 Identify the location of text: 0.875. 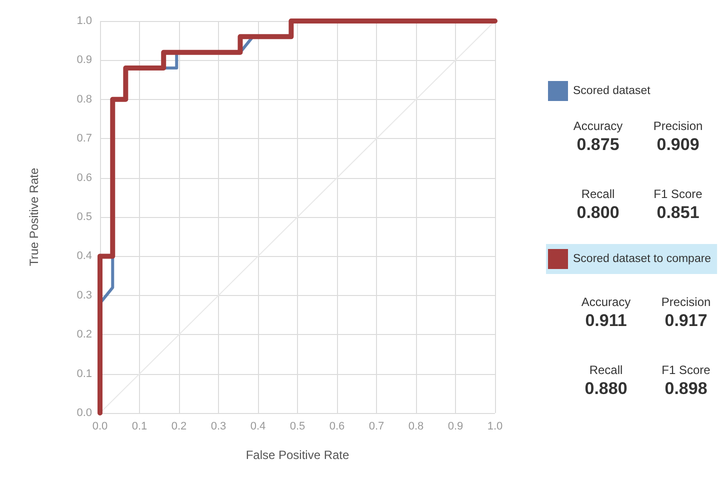
(598, 144).